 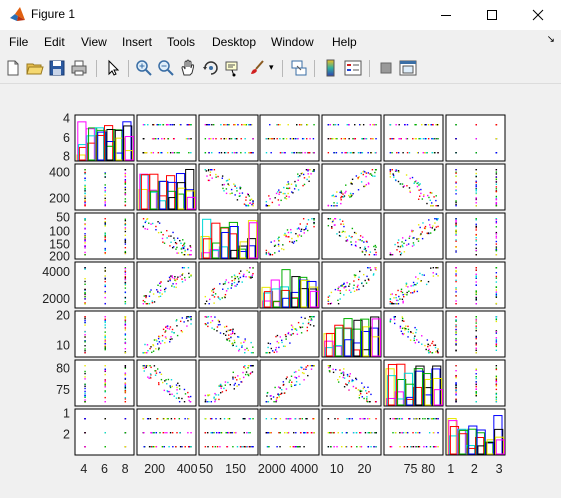 I want to click on brush-icon, so click(x=257, y=68).